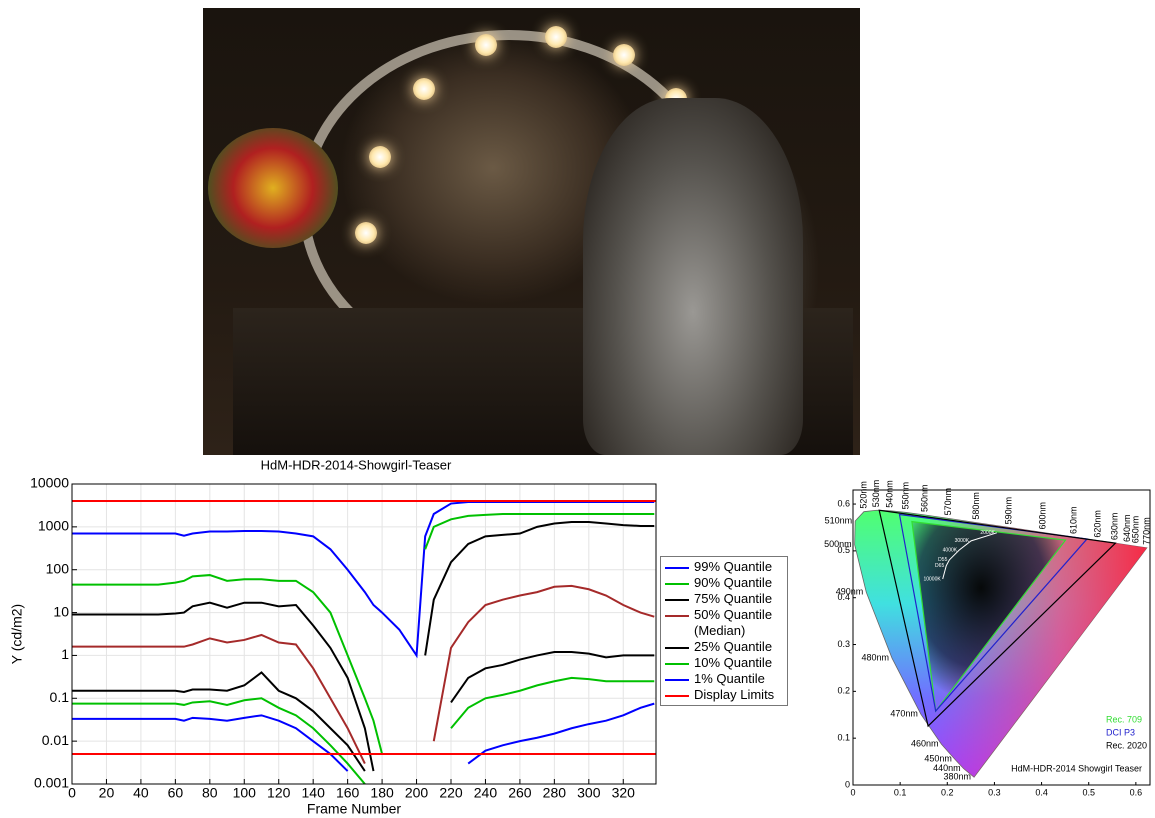 The image size is (1155, 818). Describe the element at coordinates (906, 496) in the screenshot. I see `wavelength-label: 550nm` at that location.